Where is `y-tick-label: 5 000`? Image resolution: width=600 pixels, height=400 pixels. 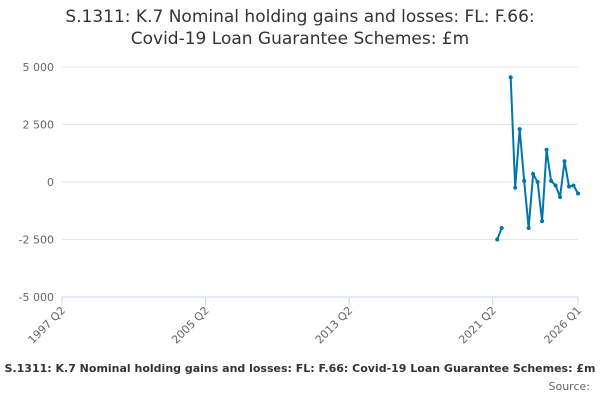
y-tick-label: 5 000 is located at coordinates (39, 67).